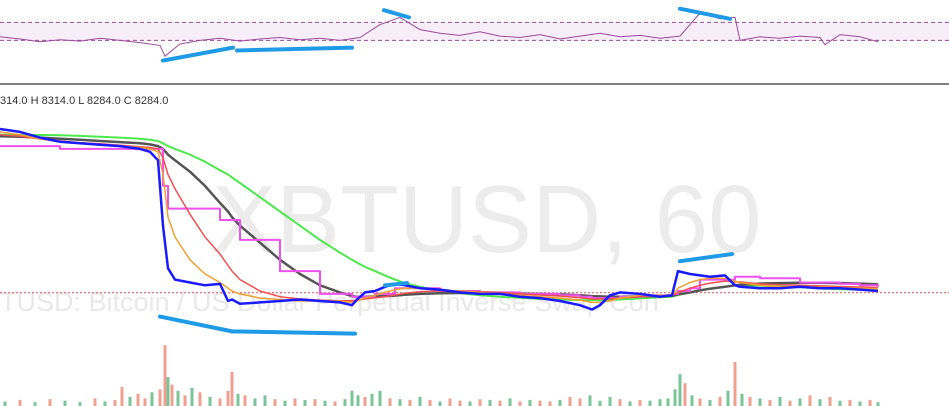 Image resolution: width=949 pixels, height=406 pixels. I want to click on volume-panel, so click(441, 375).